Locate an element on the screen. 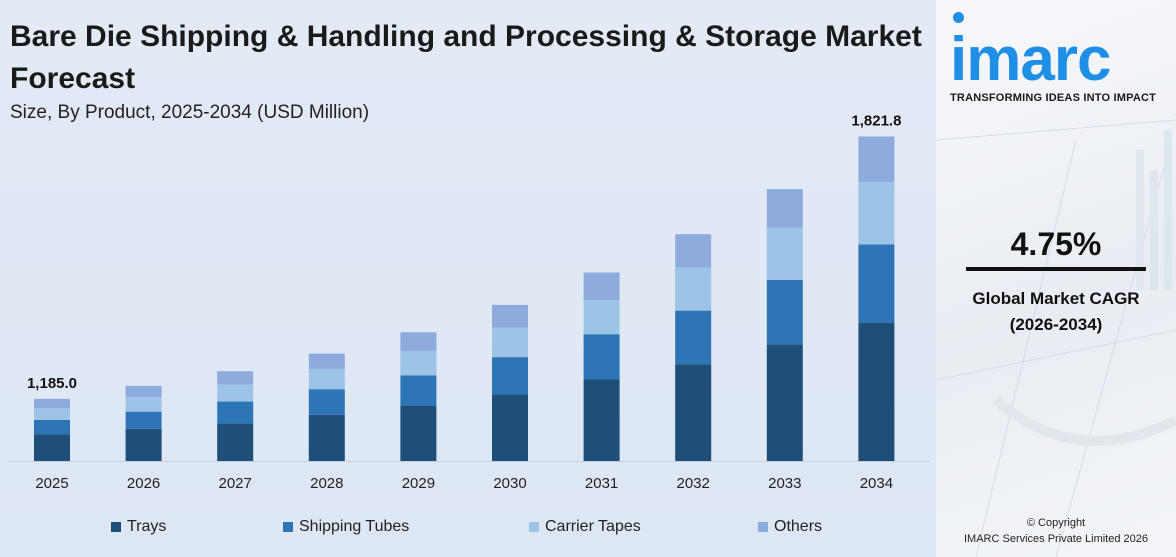 This screenshot has width=1176, height=557. brand-tagline: TRANSFORMING IDEAS INTO IMPACT is located at coordinates (1053, 98).